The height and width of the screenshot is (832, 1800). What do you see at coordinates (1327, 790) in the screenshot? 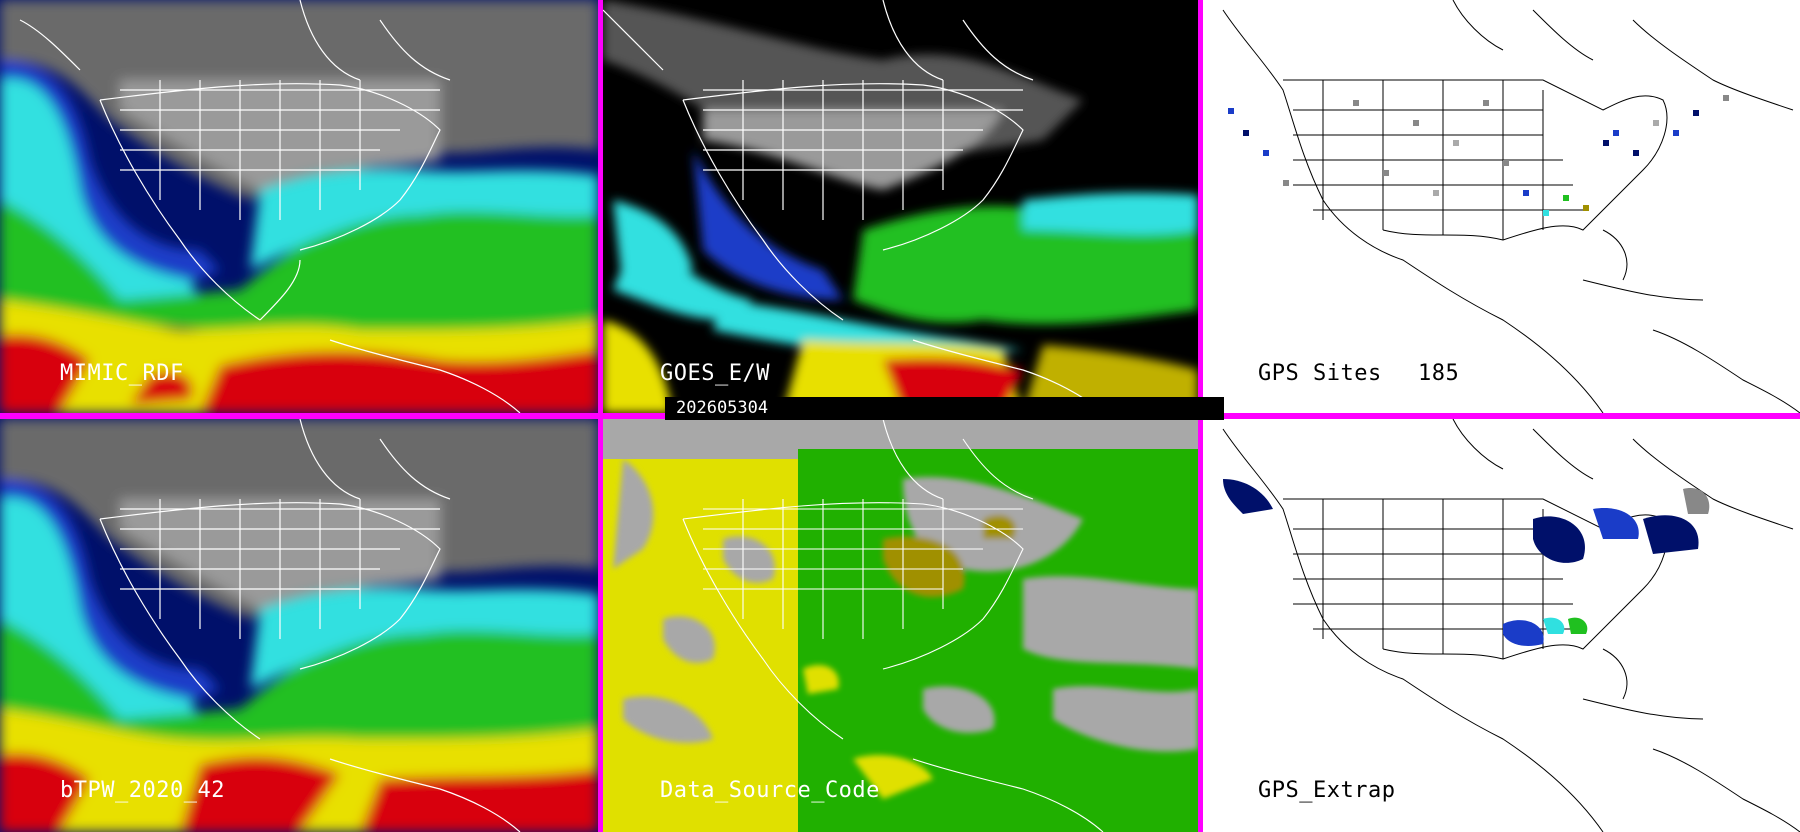
I see `gps-extrap-label: GPS_Extrap` at bounding box center [1327, 790].